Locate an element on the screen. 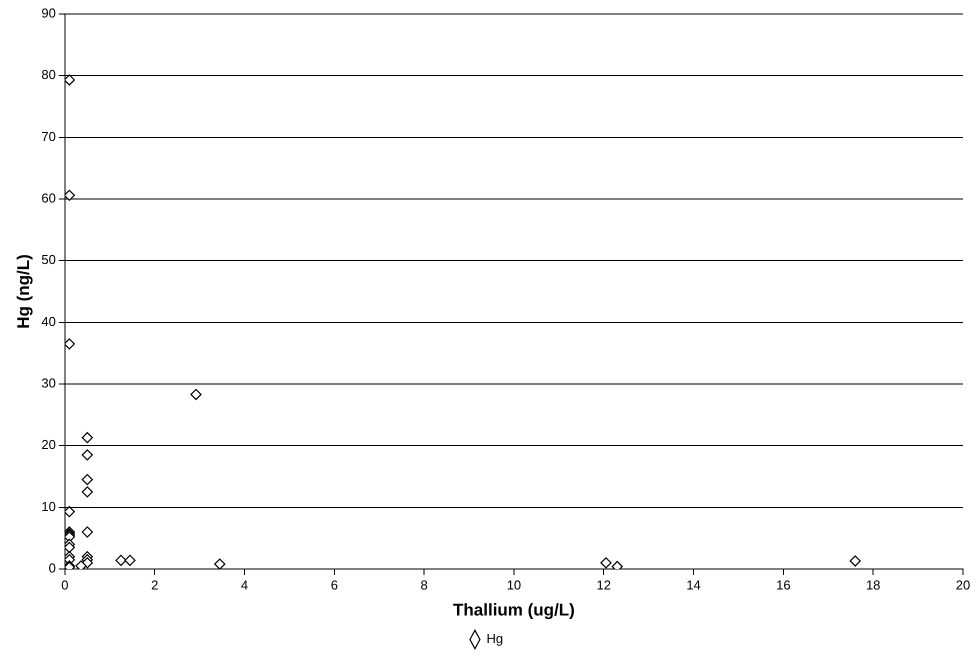 This screenshot has width=977, height=666. y-tick-label: 90 is located at coordinates (48, 13).